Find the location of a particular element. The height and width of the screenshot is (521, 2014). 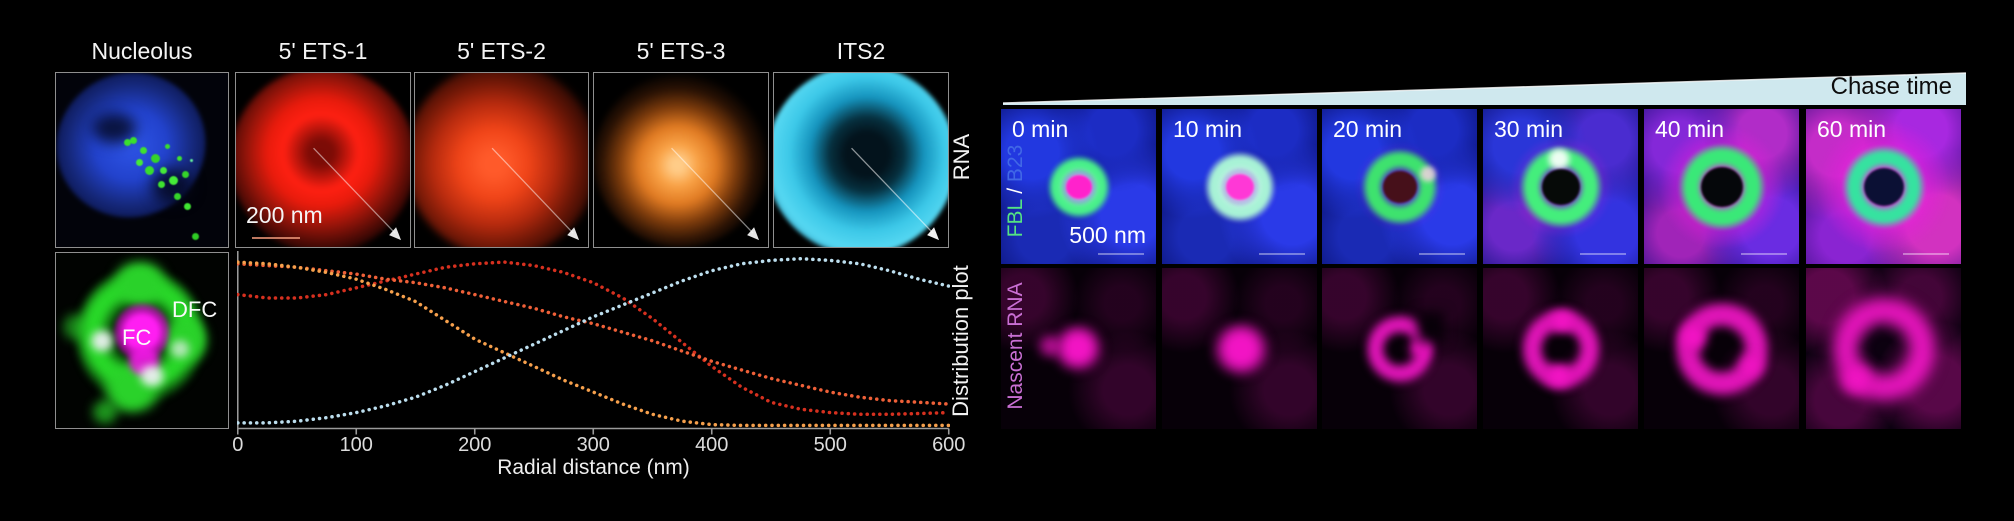

dfc-label: DFC is located at coordinates (195, 309).